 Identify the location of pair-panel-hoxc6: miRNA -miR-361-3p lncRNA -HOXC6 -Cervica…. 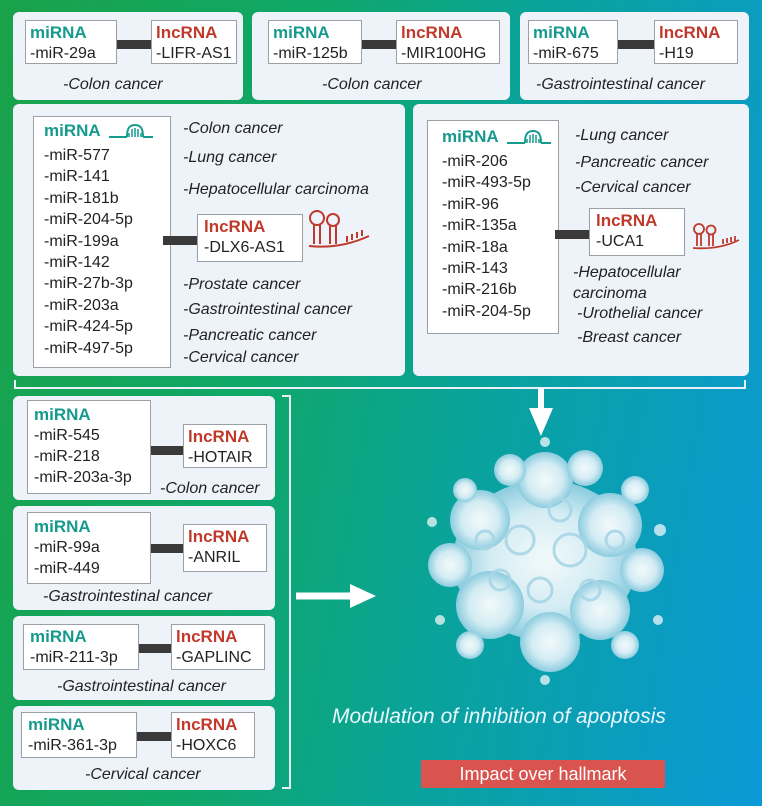
(144, 748).